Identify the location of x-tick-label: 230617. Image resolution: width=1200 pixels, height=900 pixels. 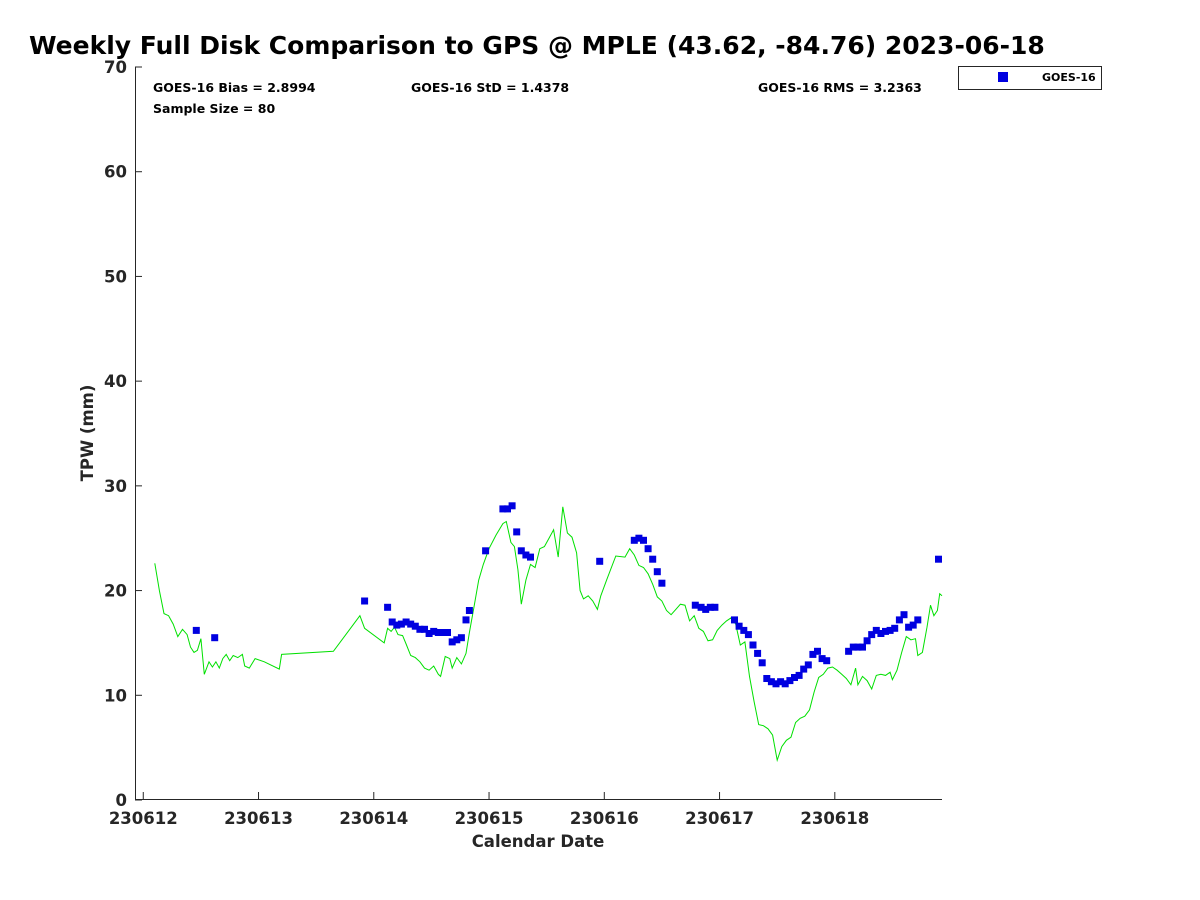
(719, 818).